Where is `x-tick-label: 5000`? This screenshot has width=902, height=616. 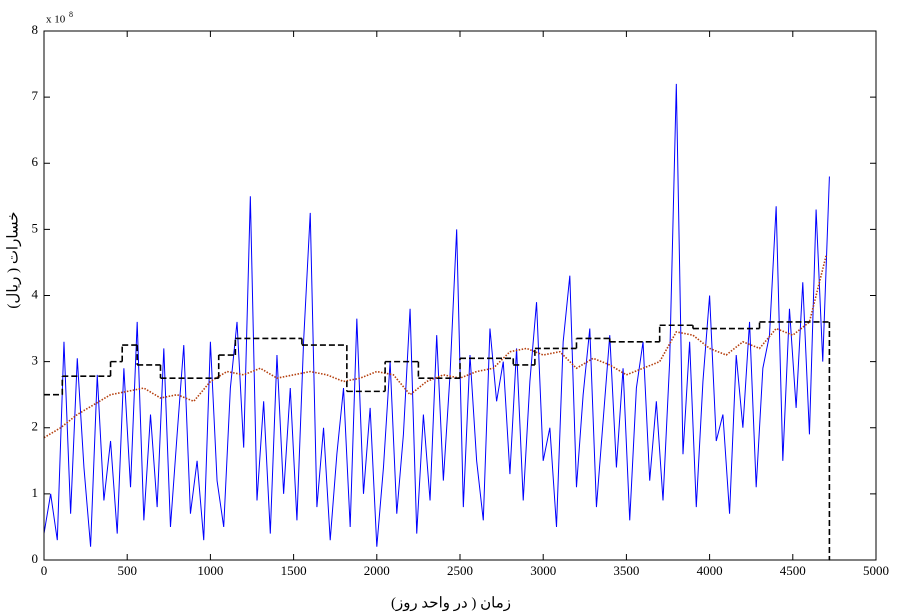
x-tick-label: 5000 is located at coordinates (876, 570).